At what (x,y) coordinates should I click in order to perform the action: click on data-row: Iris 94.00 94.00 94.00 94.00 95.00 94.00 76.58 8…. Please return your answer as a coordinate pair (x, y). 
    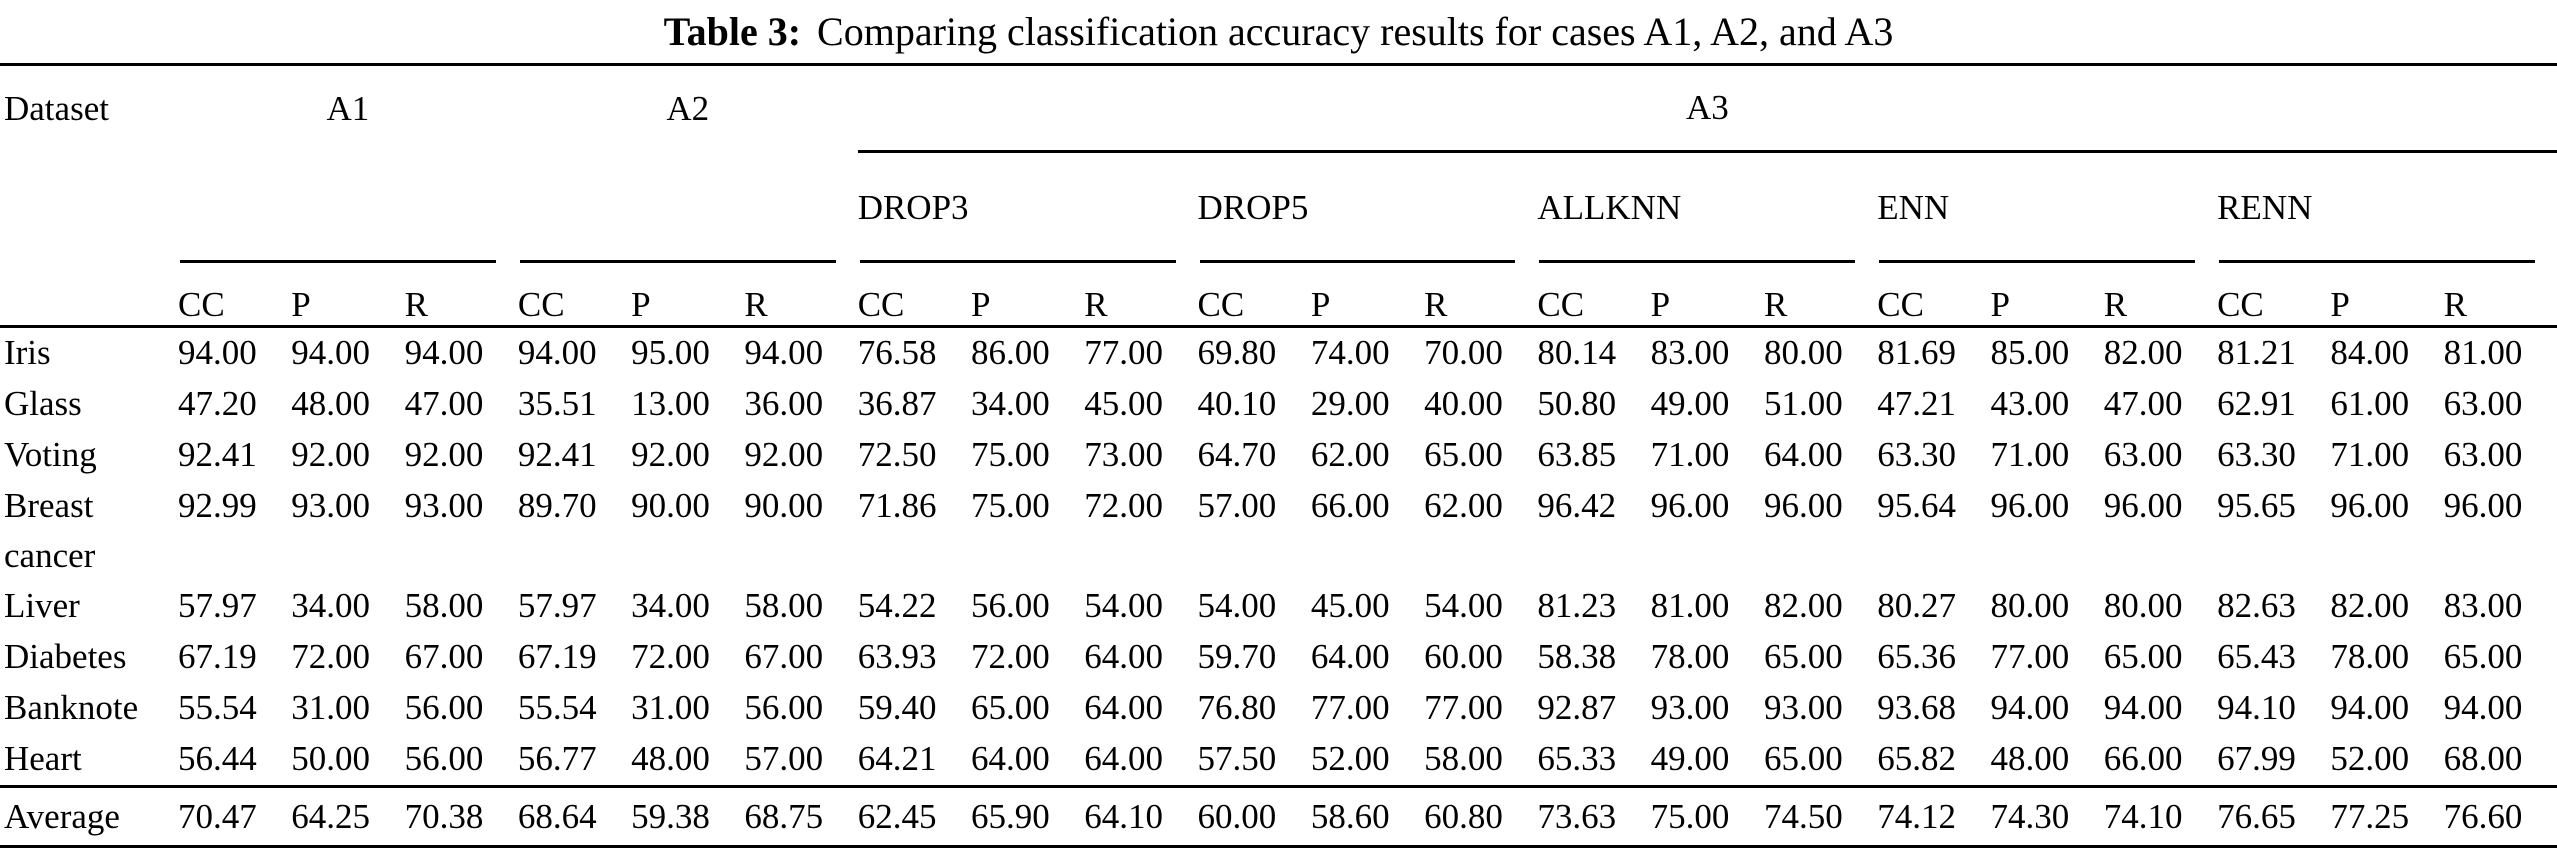
    Looking at the image, I should click on (1278, 353).